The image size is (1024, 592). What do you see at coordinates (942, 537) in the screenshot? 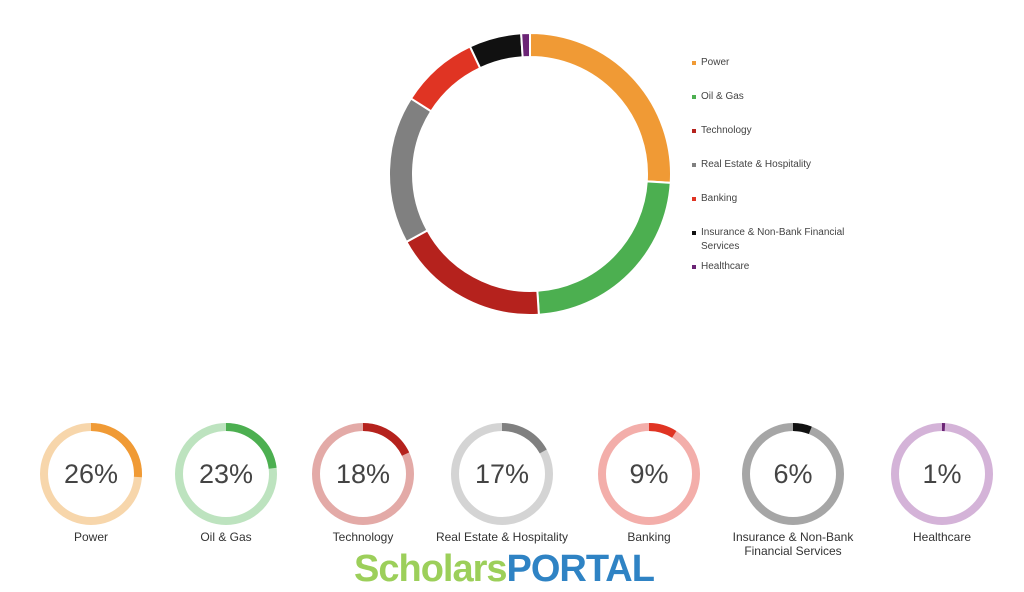
I see `kpi-label: Healthcare` at bounding box center [942, 537].